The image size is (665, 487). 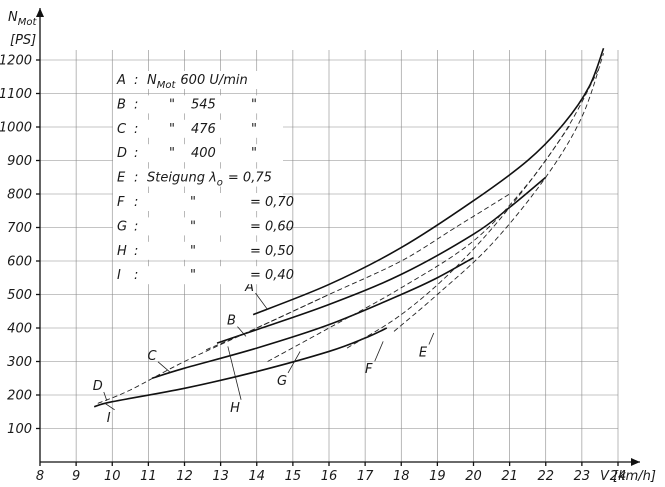 What do you see at coordinates (193, 202) in the screenshot?
I see `legend-ditto-F: "` at bounding box center [193, 202].